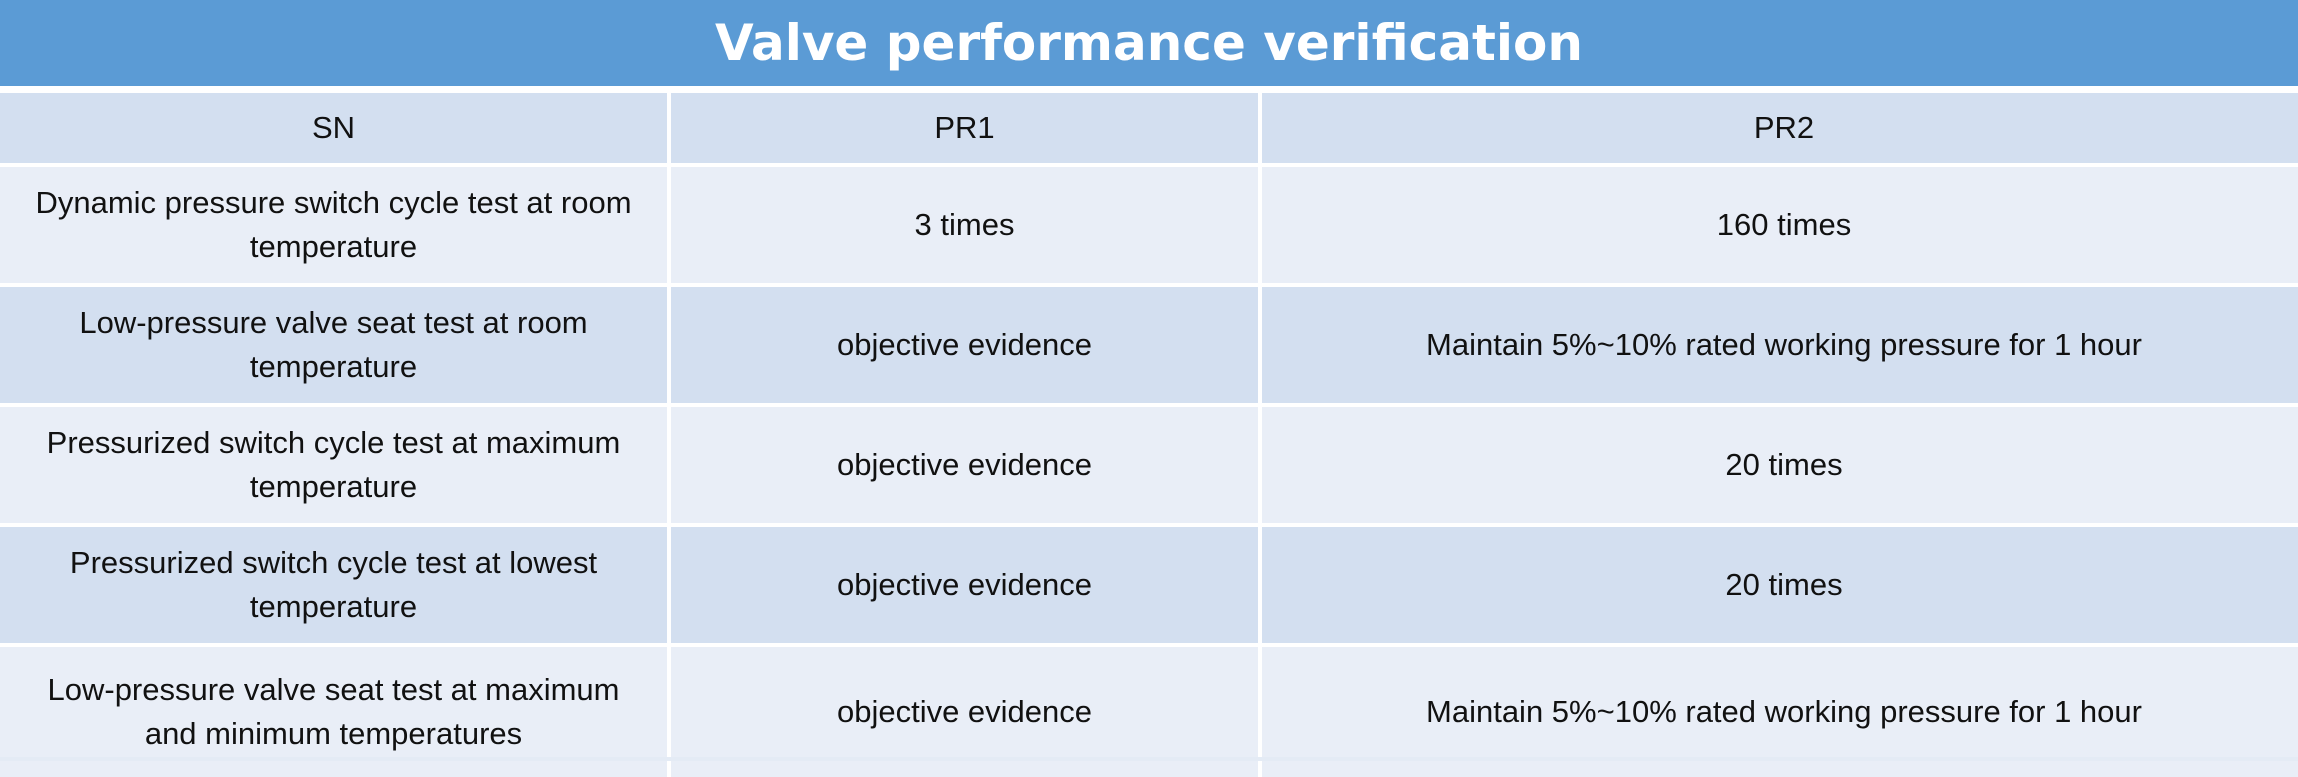 The image size is (2298, 777). What do you see at coordinates (1149, 759) in the screenshot?
I see `bottom-divider` at bounding box center [1149, 759].